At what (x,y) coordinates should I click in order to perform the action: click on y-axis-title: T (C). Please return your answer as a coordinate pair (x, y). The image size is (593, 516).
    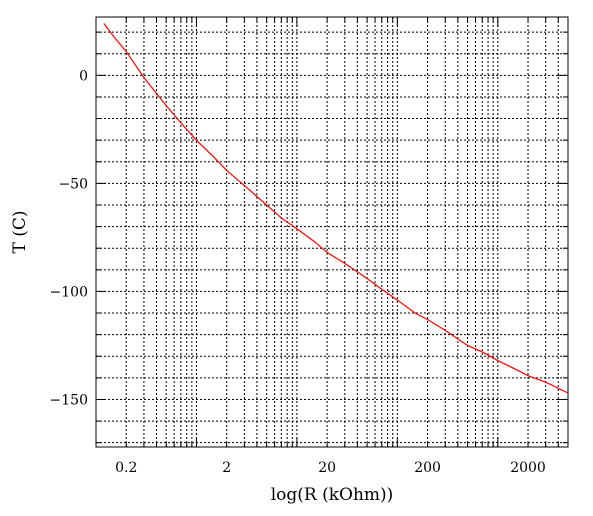
    Looking at the image, I should click on (20, 231).